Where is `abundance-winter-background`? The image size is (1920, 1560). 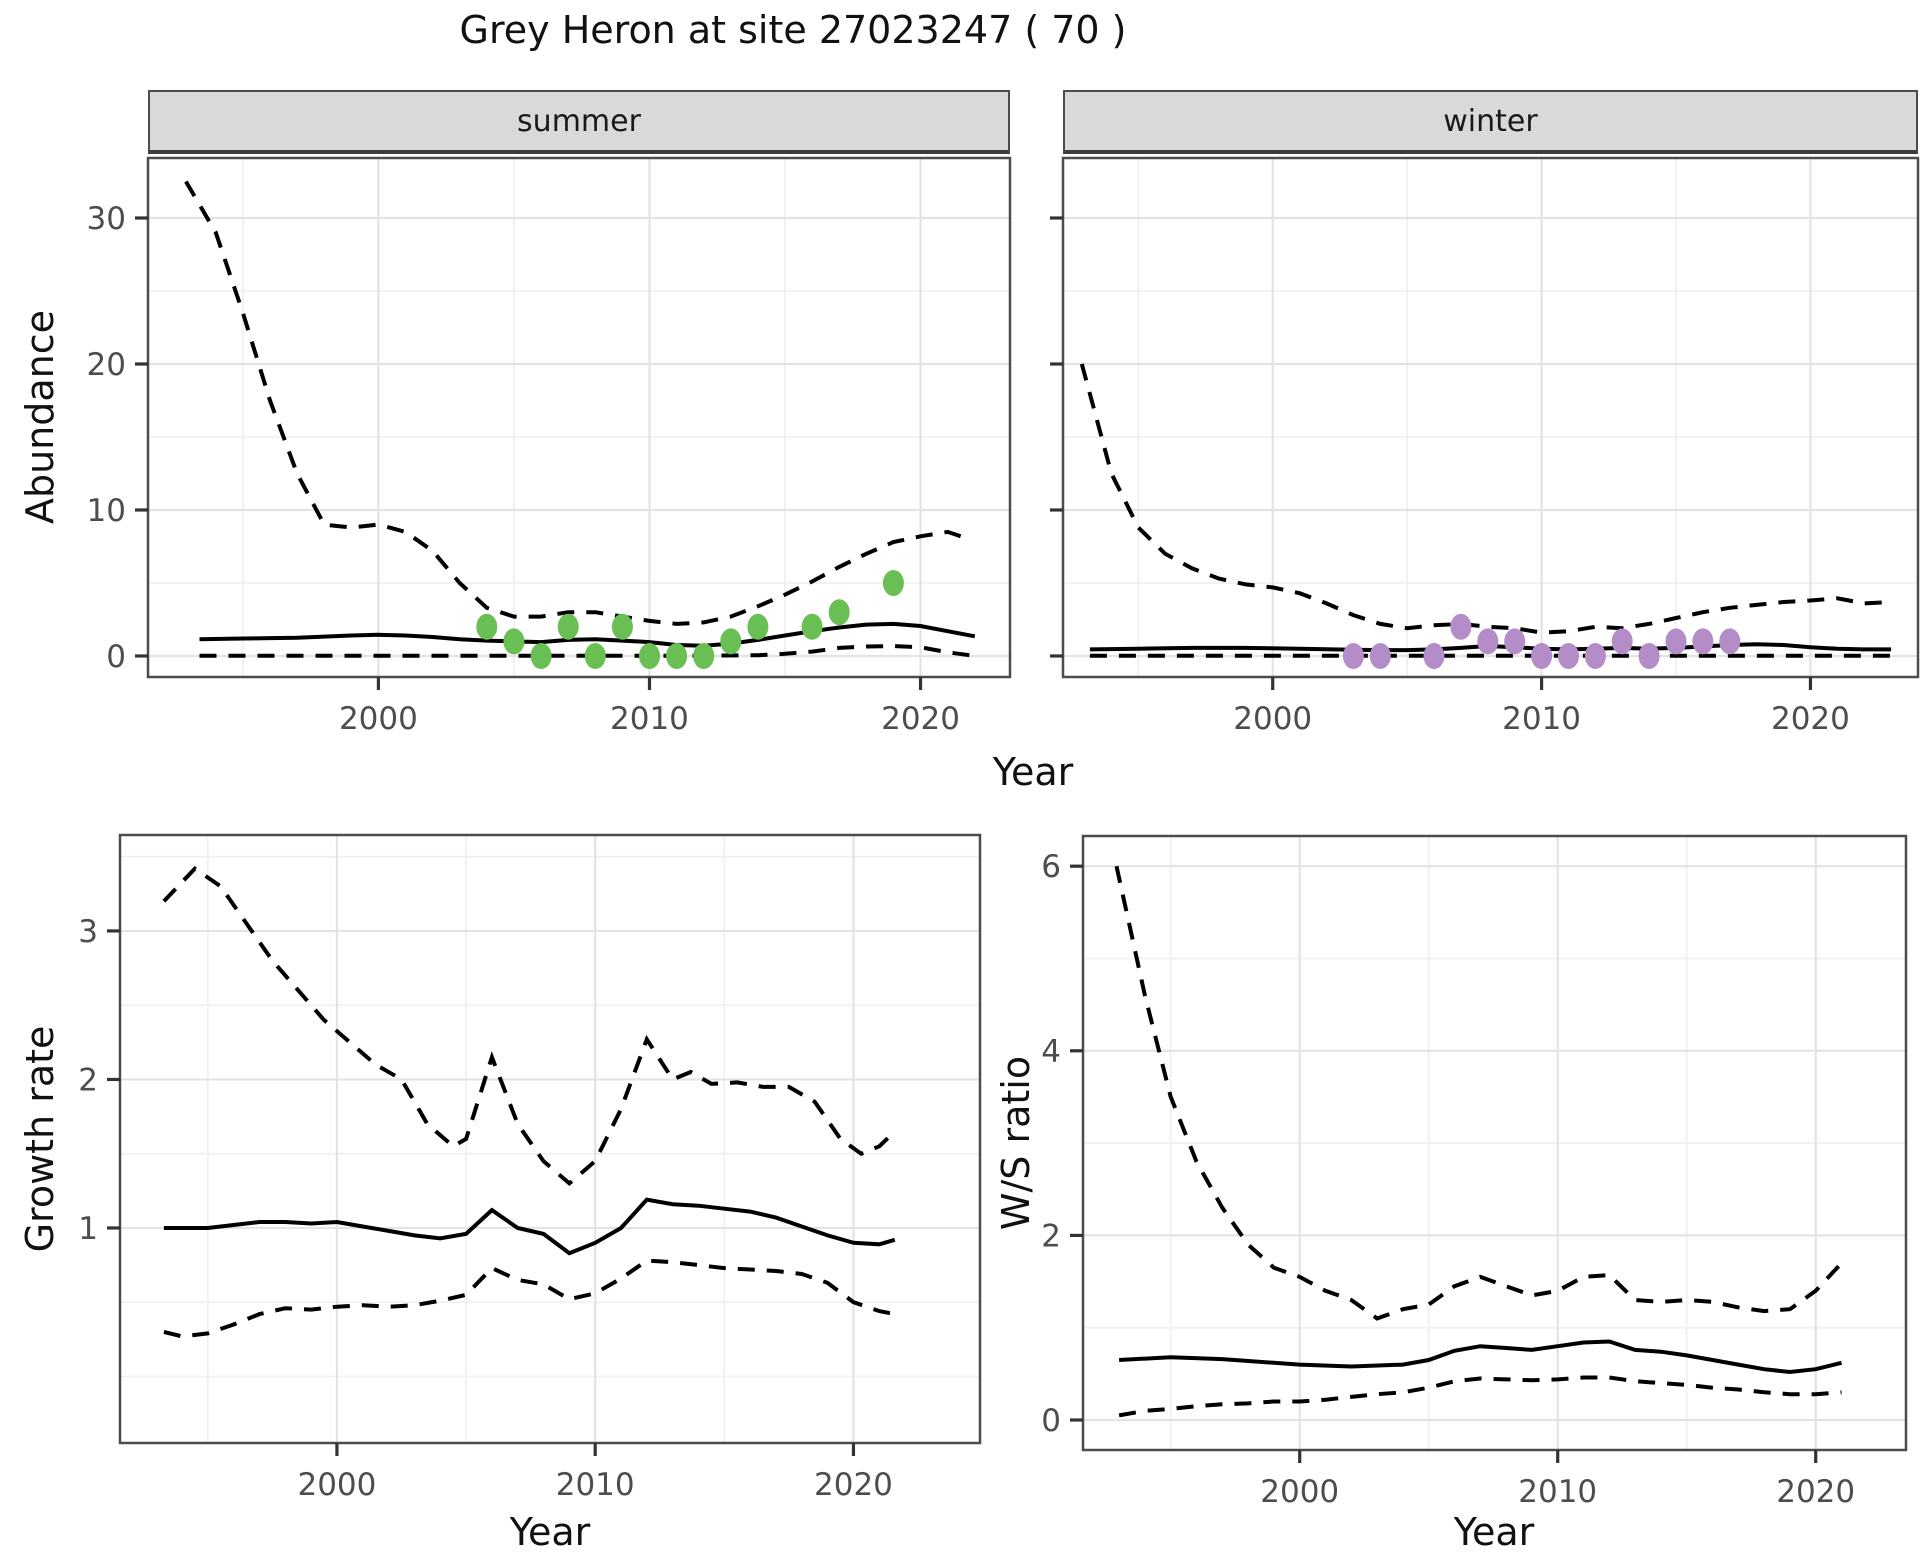 abundance-winter-background is located at coordinates (1490, 417).